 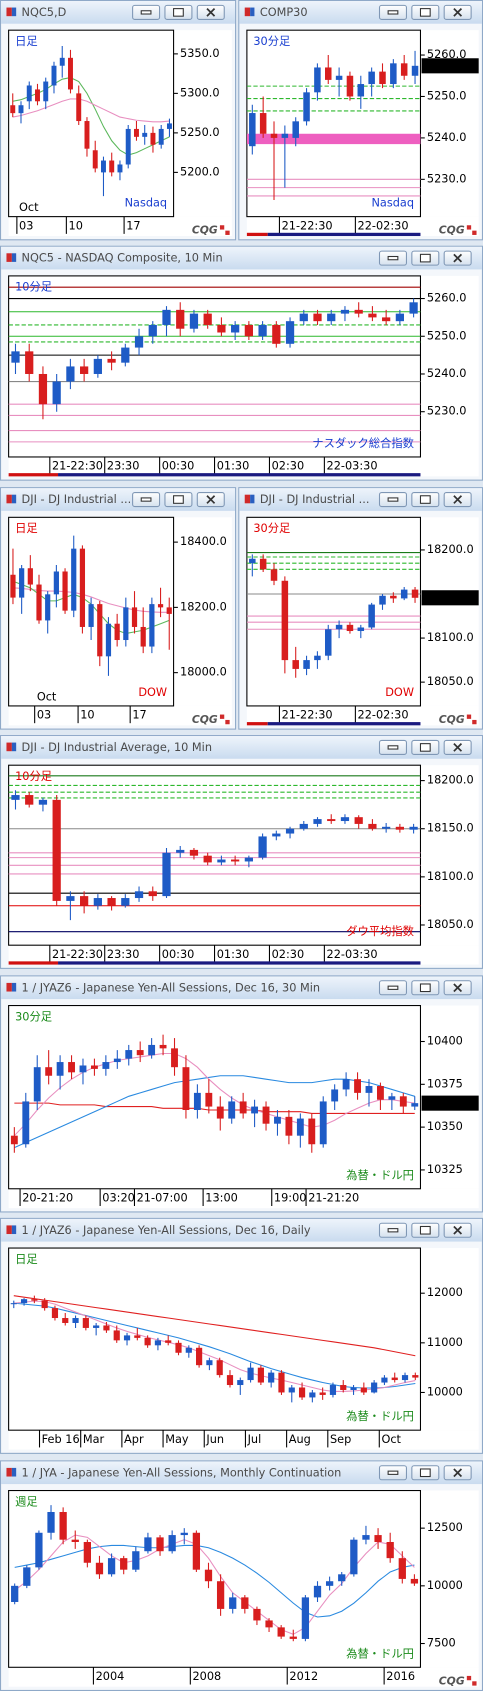 What do you see at coordinates (214, 1439) in the screenshot?
I see `x-tick-label: Jun` at bounding box center [214, 1439].